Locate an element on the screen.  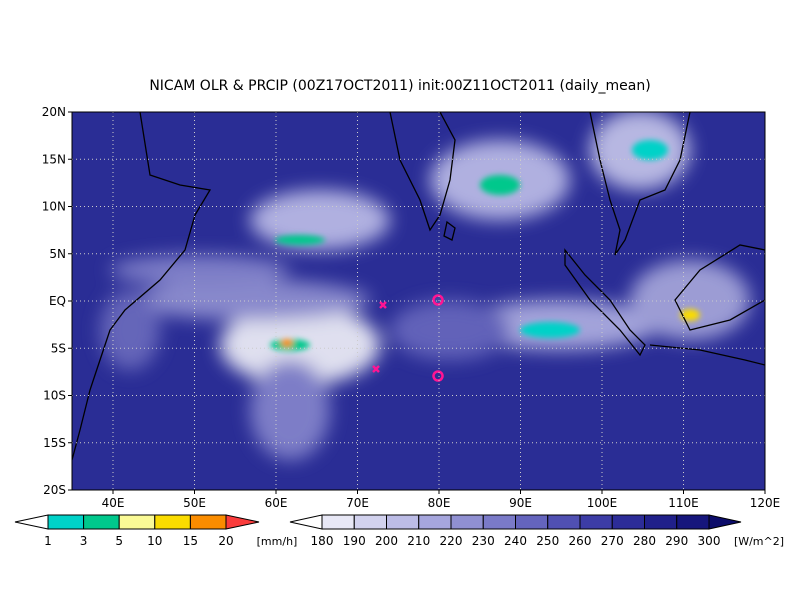
colorbar-label: 270 is located at coordinates (612, 541).